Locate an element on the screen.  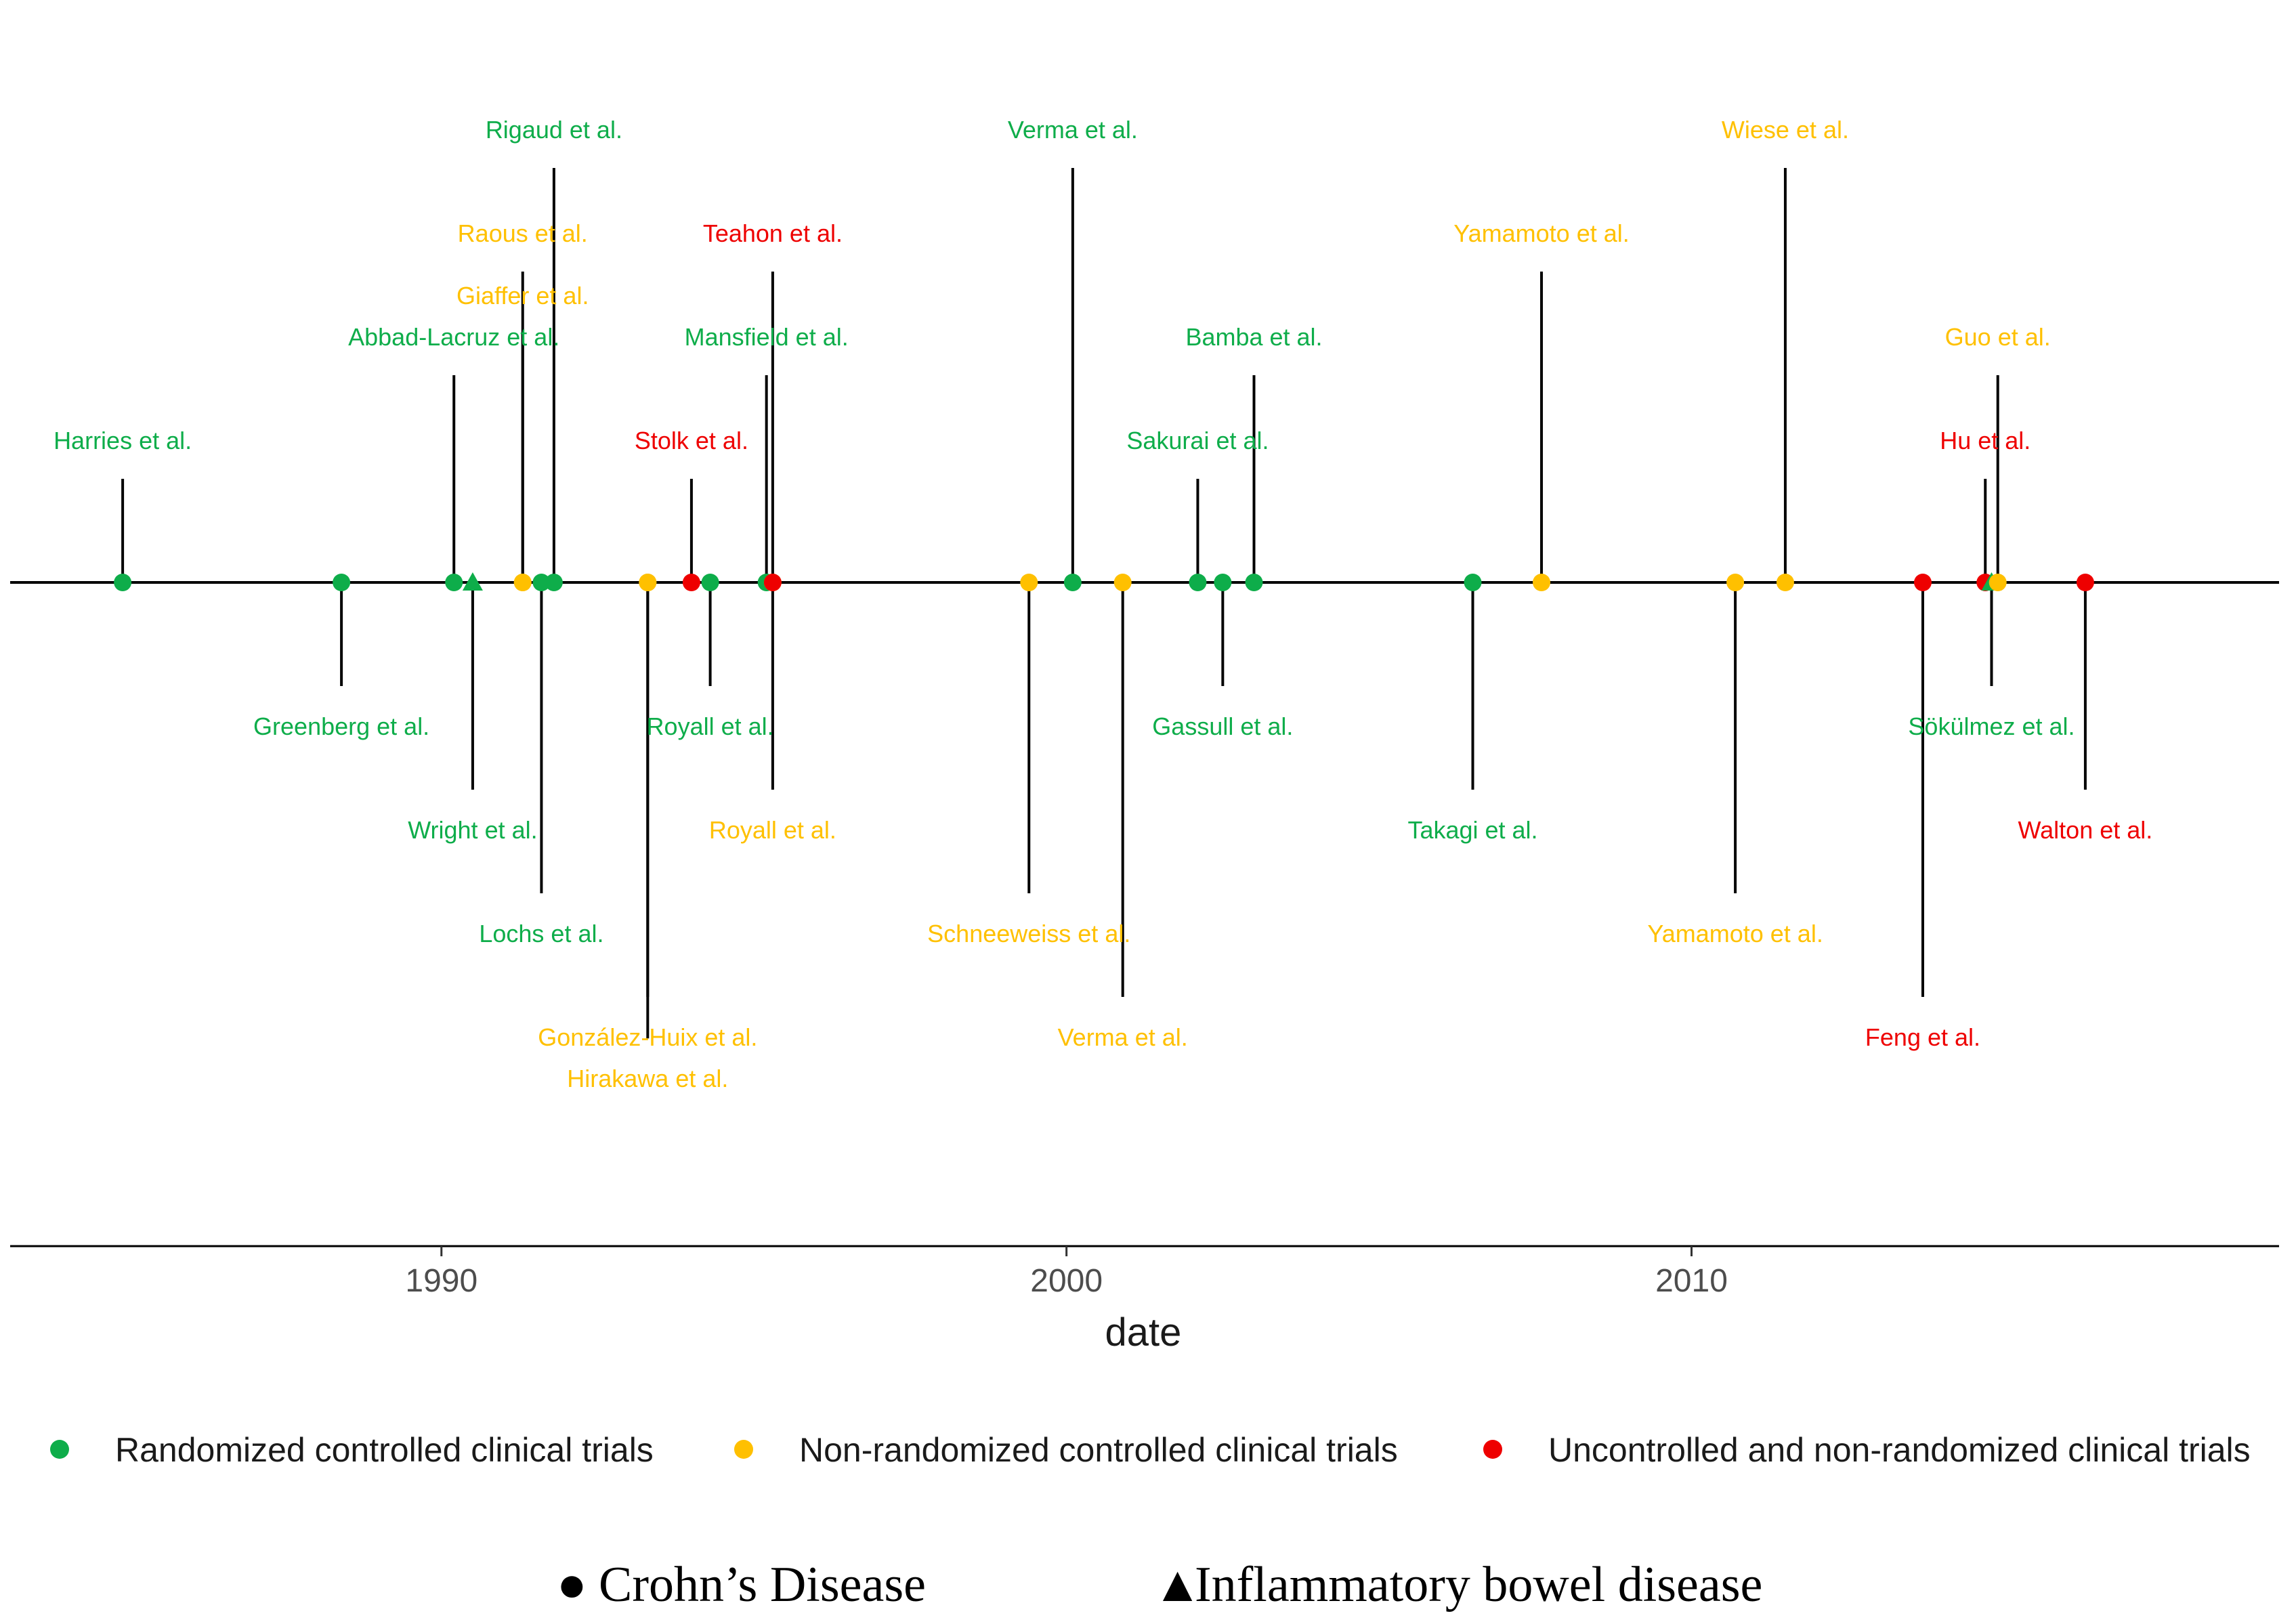
label-greenberg-et-al-1: Greenberg et al. is located at coordinates (341, 726).